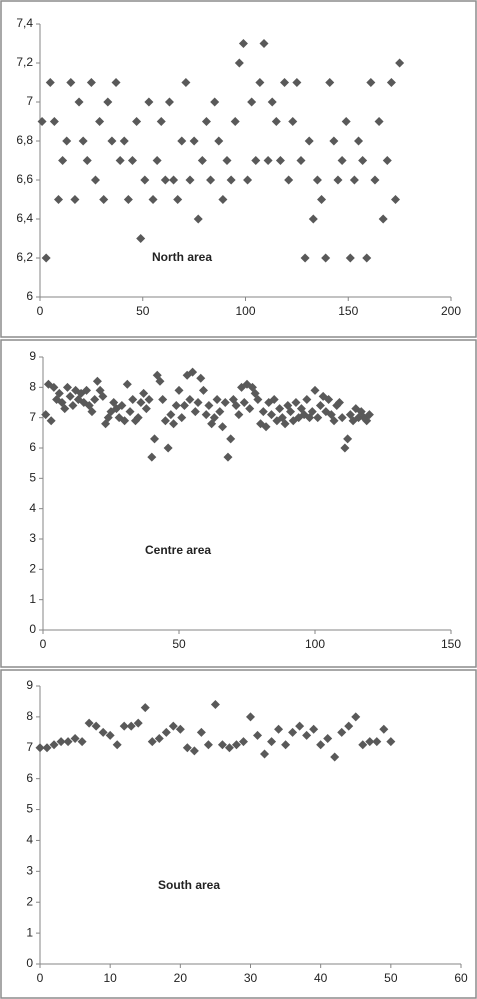 This screenshot has width=477, height=999. I want to click on y-tick-label: 3, so click(32, 538).